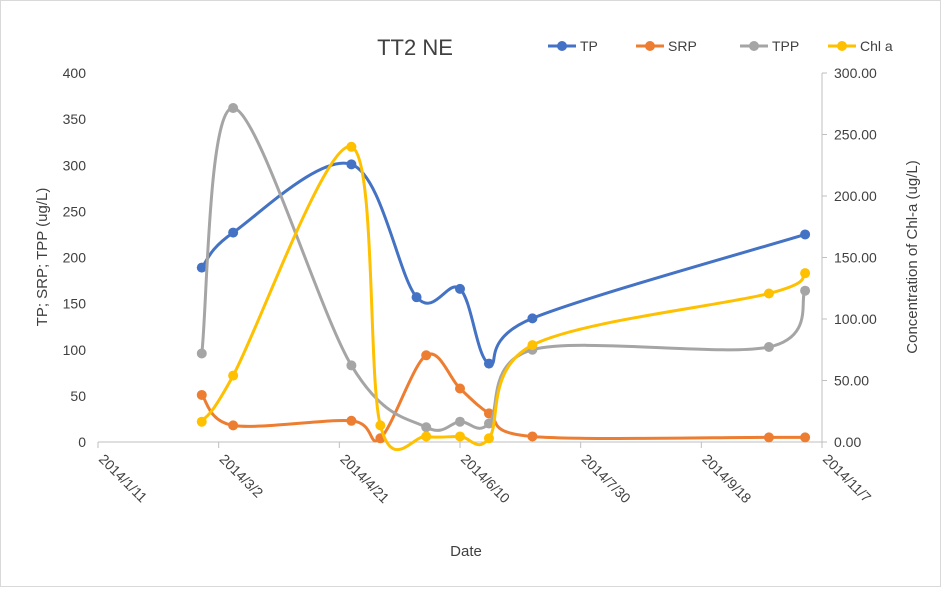 This screenshot has width=941, height=592. What do you see at coordinates (573, 46) in the screenshot?
I see `legend-item: TP` at bounding box center [573, 46].